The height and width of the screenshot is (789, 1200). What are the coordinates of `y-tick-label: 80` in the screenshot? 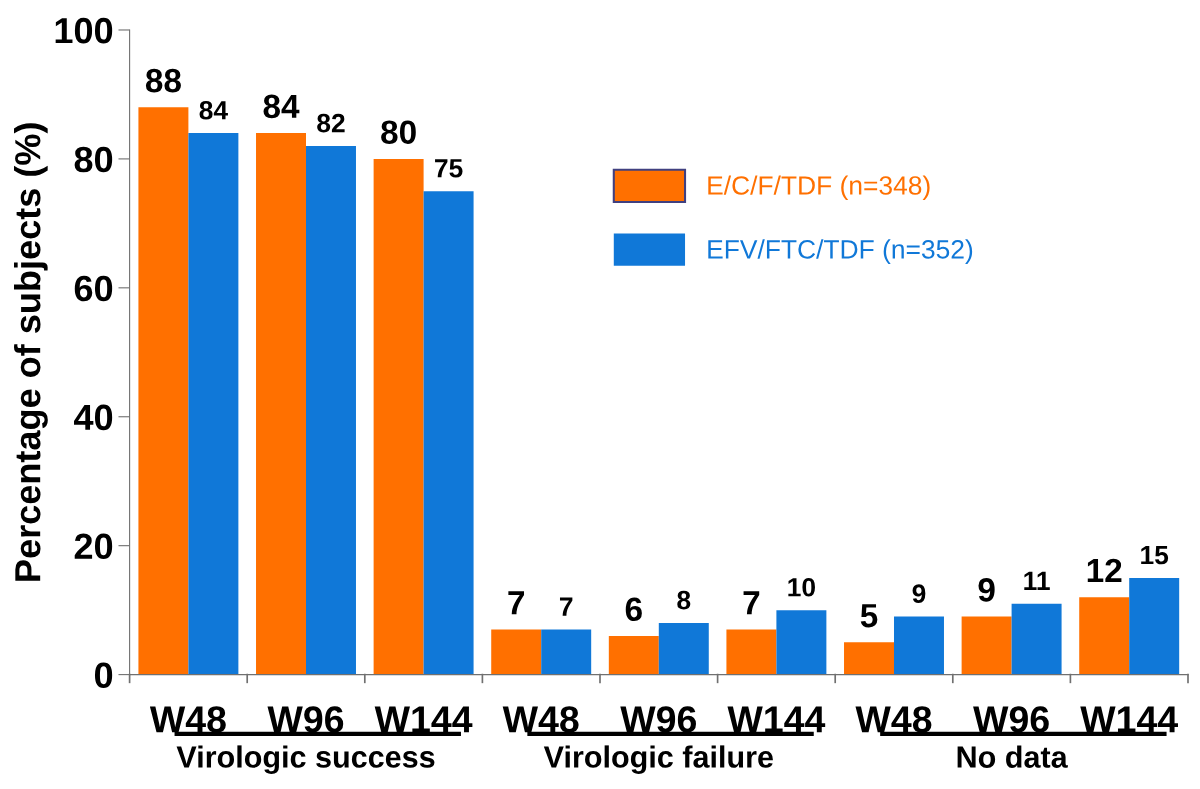 It's located at (93, 159).